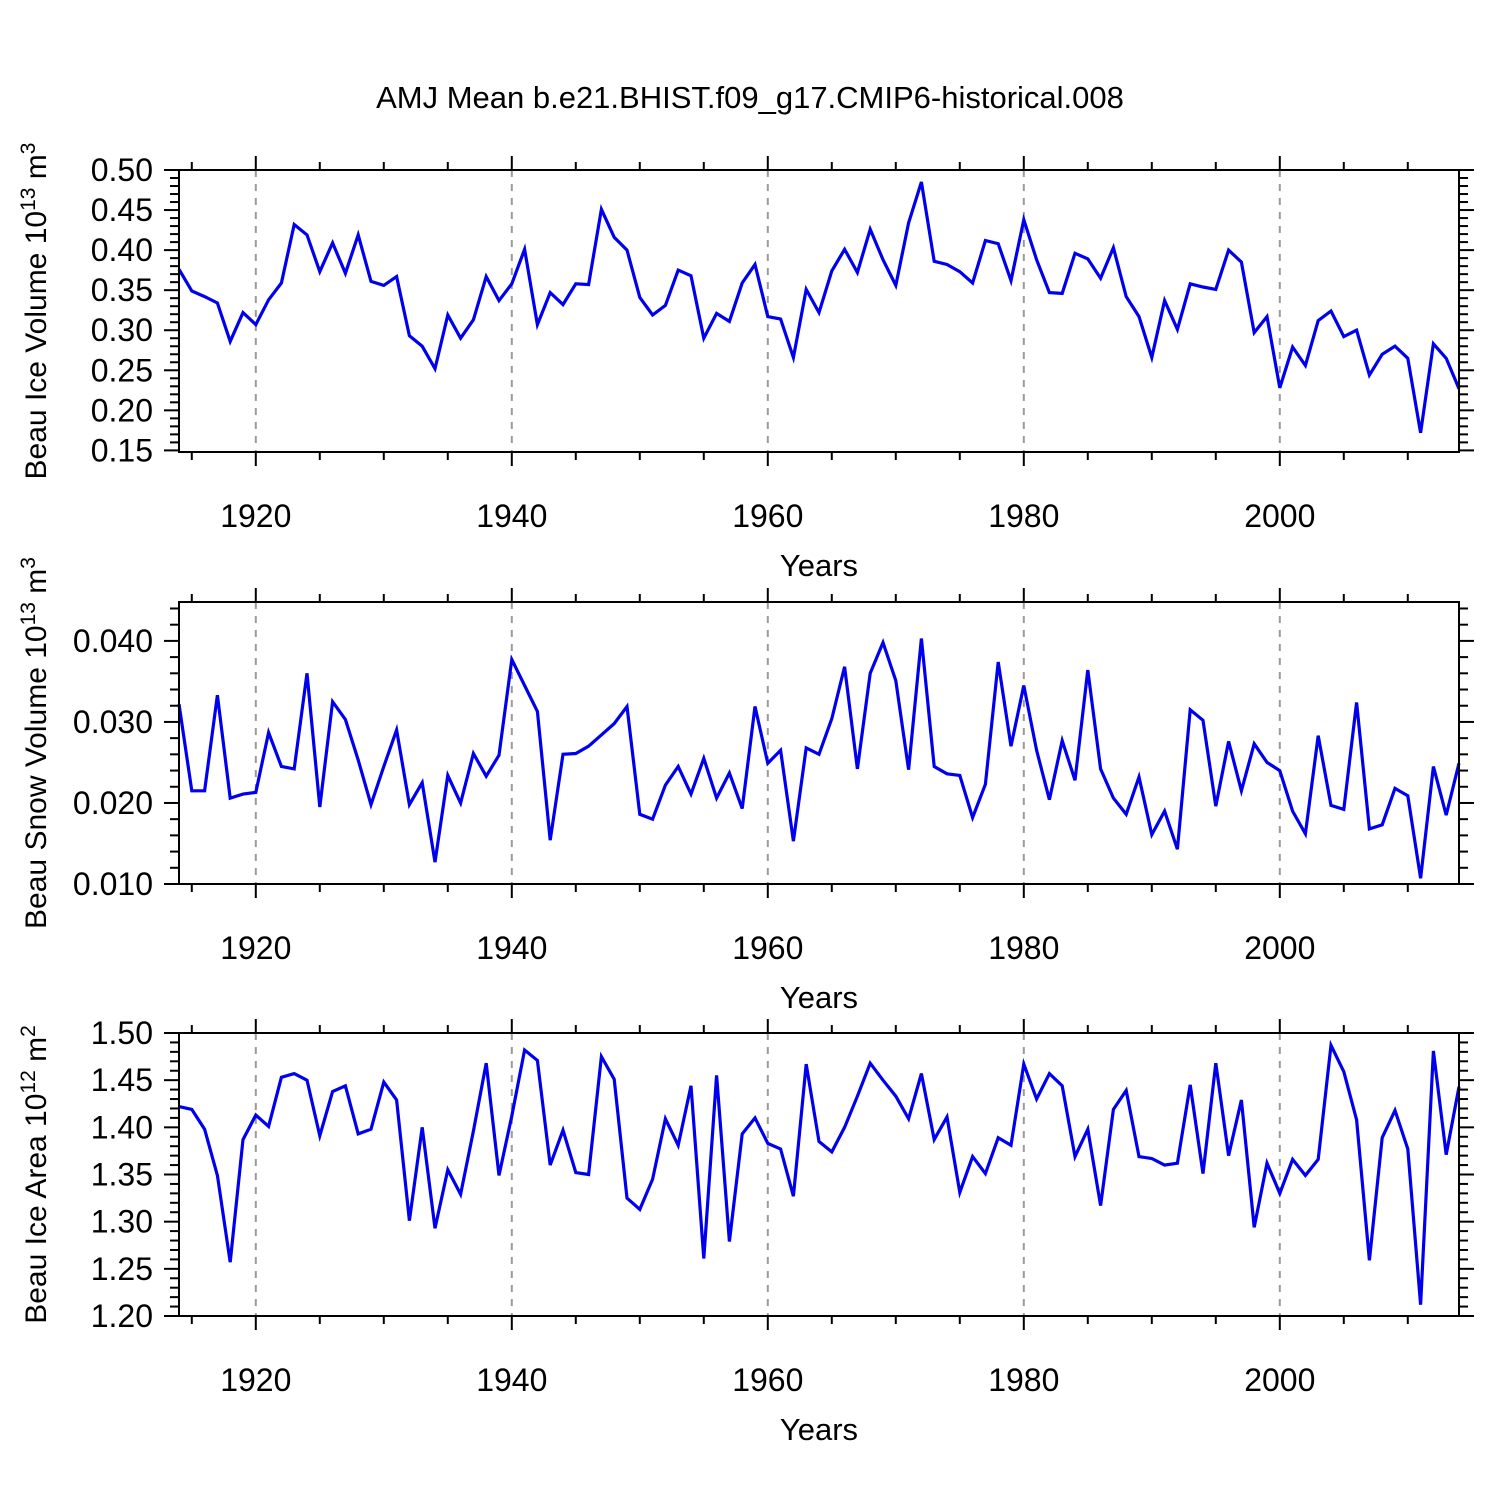 The image size is (1500, 1500). What do you see at coordinates (122, 410) in the screenshot?
I see `y-tick-label: 0.20` at bounding box center [122, 410].